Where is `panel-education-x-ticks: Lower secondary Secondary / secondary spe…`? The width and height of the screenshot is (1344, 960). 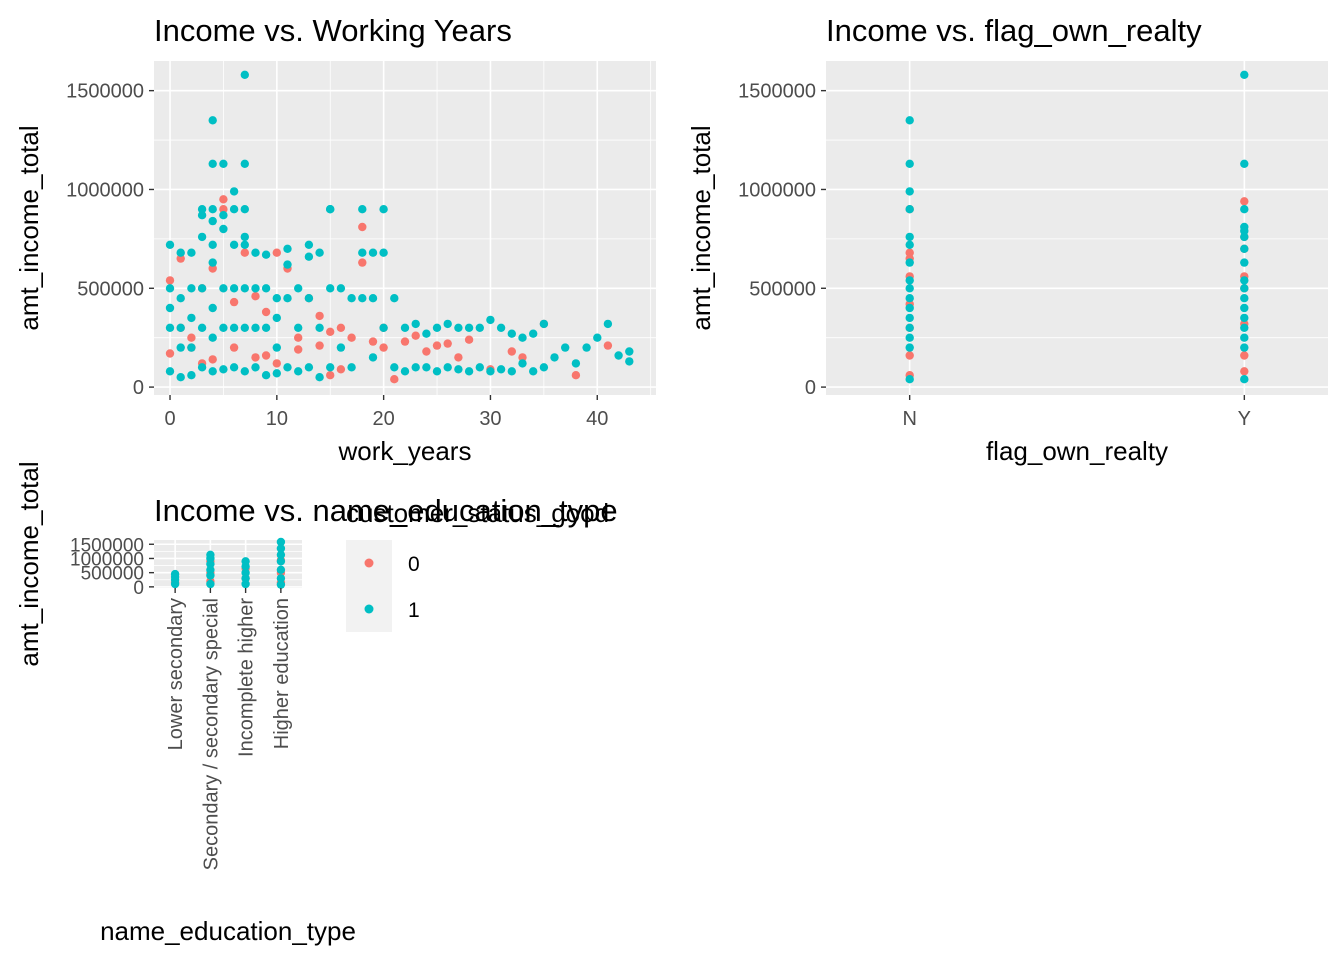 panel-education-x-ticks: Lower secondary Secondary / secondary spe… is located at coordinates (229, 729).